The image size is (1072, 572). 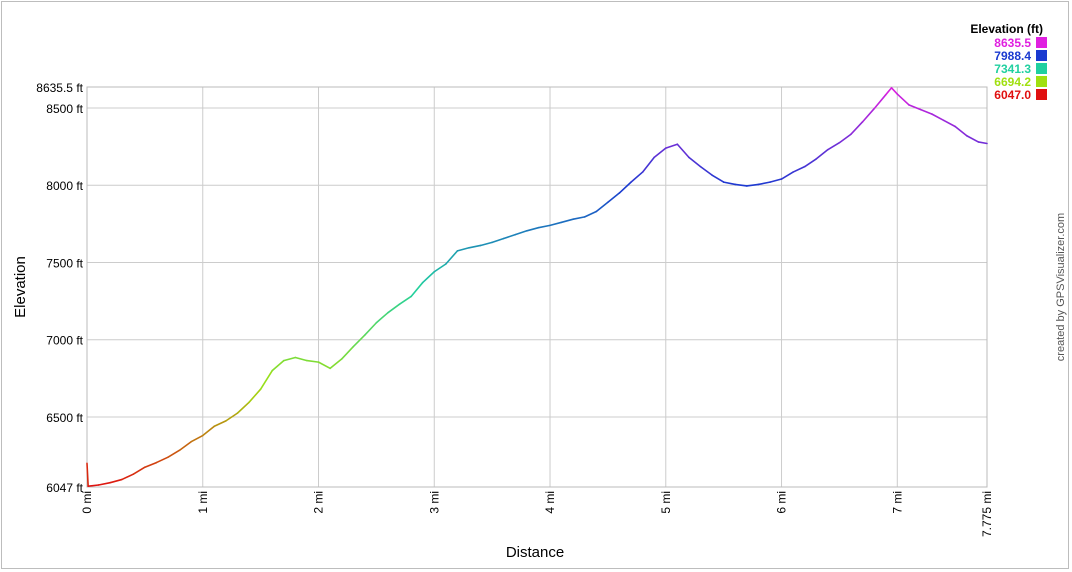 What do you see at coordinates (1061, 287) in the screenshot?
I see `credit-text: created by GPSVisualizer.com` at bounding box center [1061, 287].